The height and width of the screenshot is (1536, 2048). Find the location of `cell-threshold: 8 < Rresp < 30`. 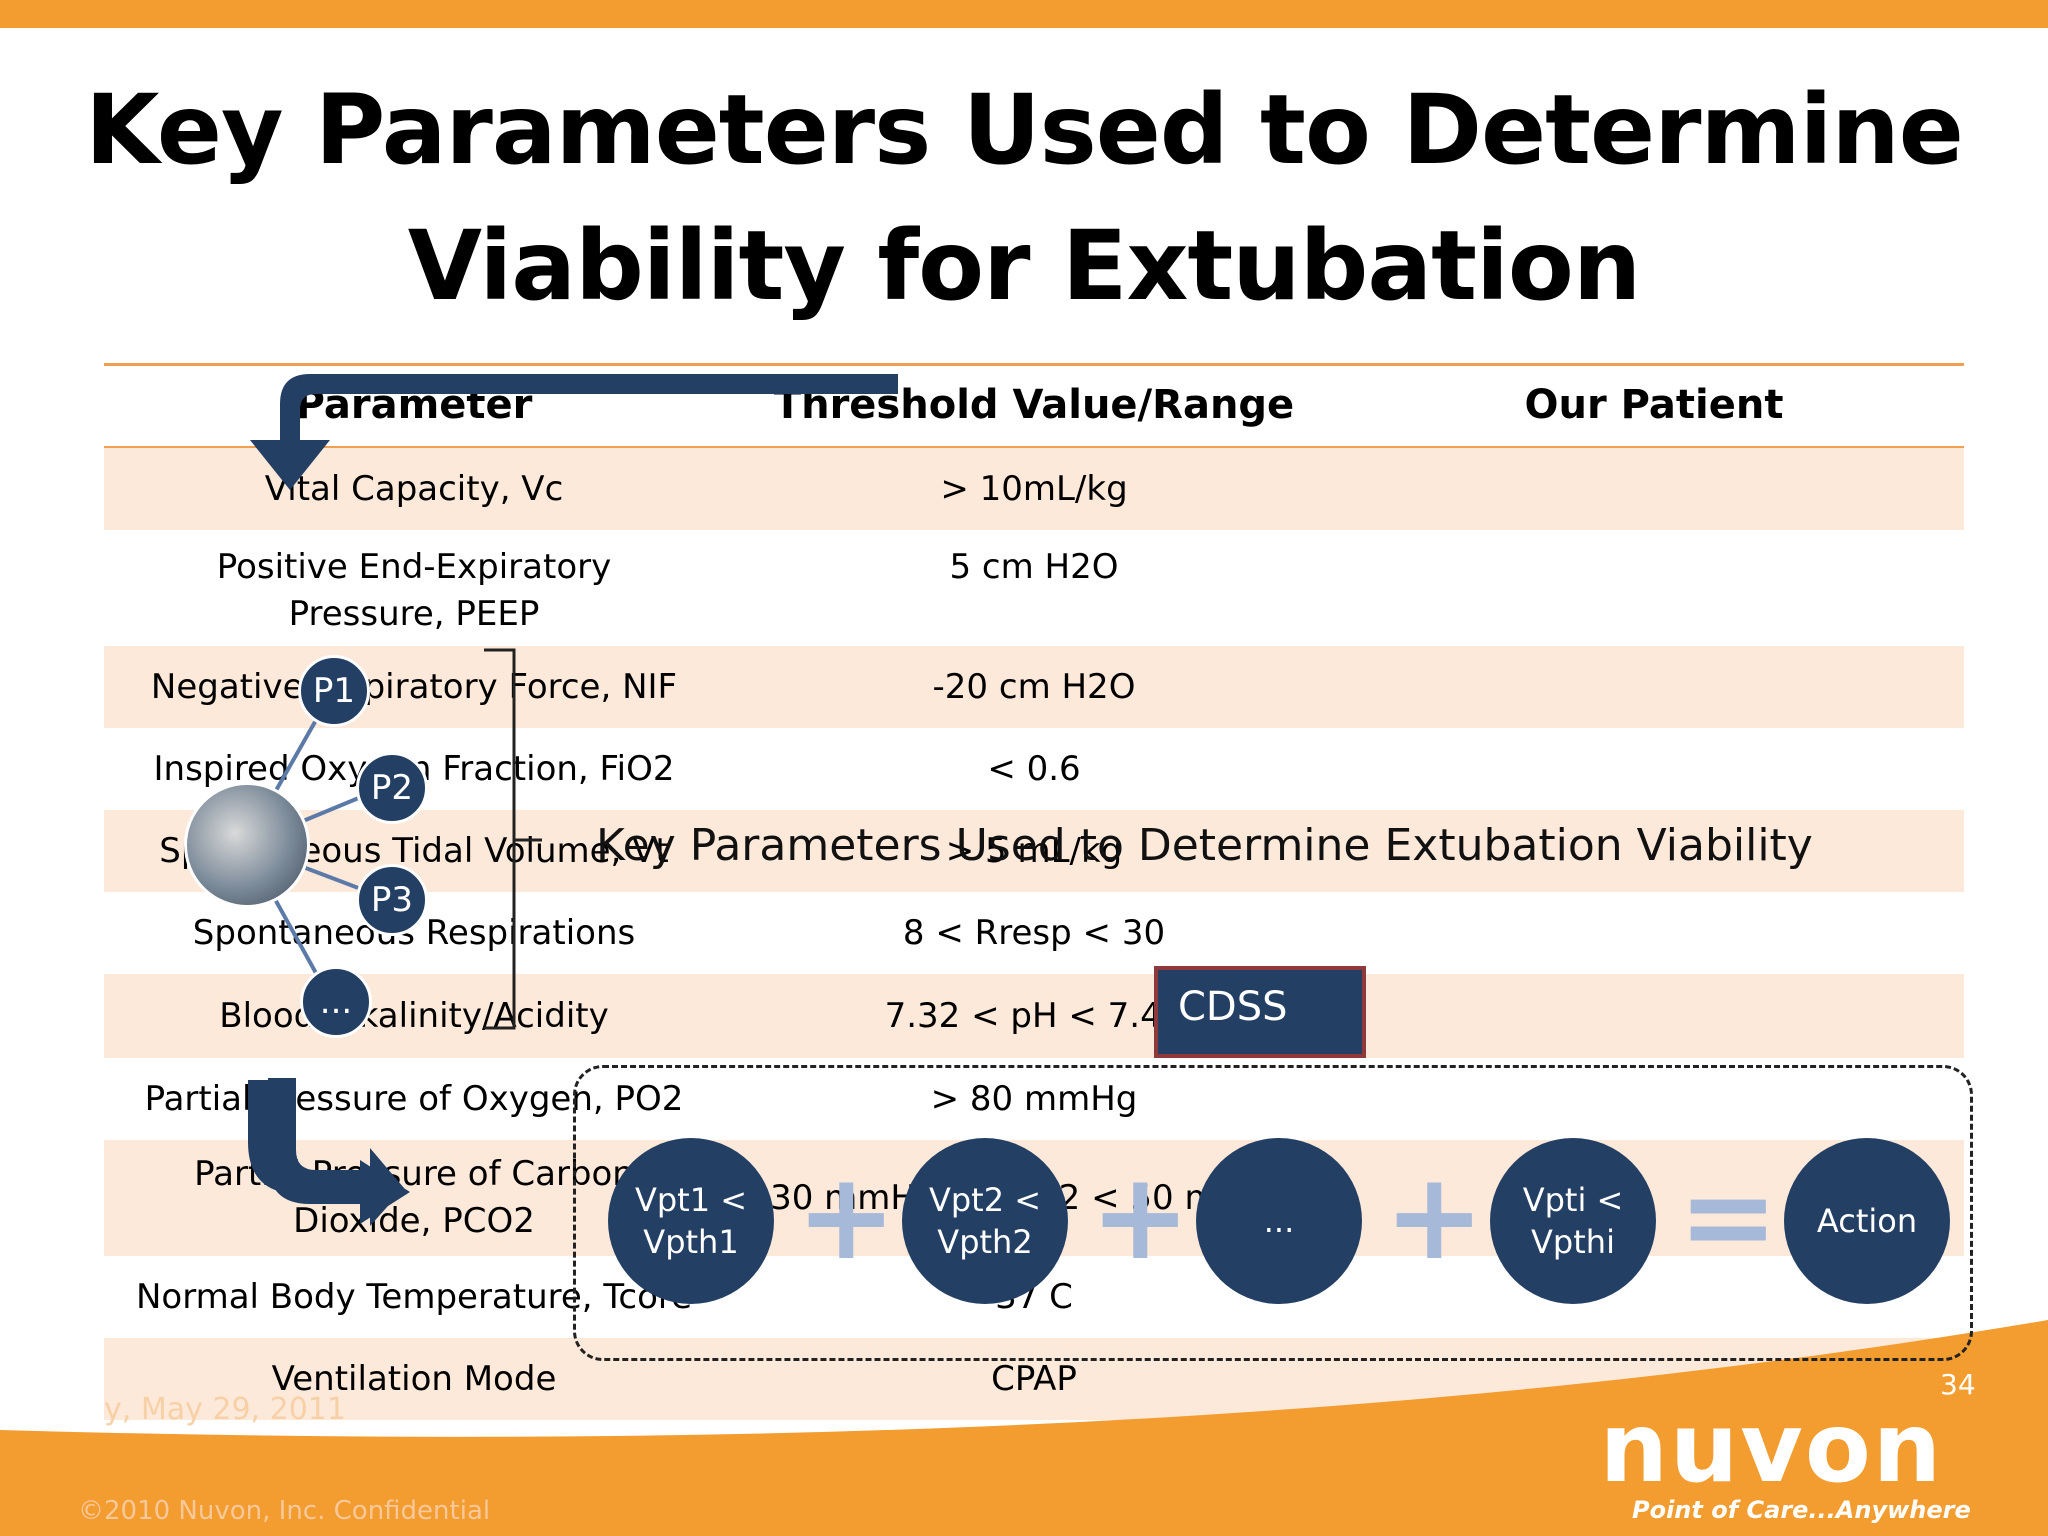

cell-threshold: 8 < Rresp < 30 is located at coordinates (1034, 932).